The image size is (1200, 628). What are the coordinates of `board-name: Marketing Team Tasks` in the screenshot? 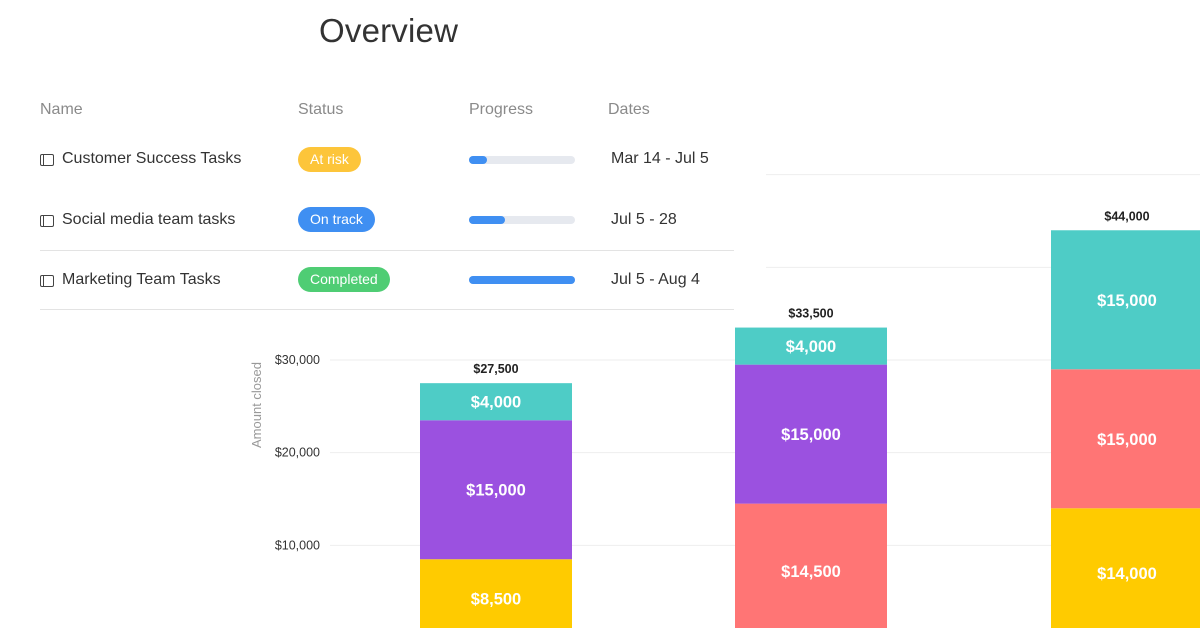 It's located at (141, 279).